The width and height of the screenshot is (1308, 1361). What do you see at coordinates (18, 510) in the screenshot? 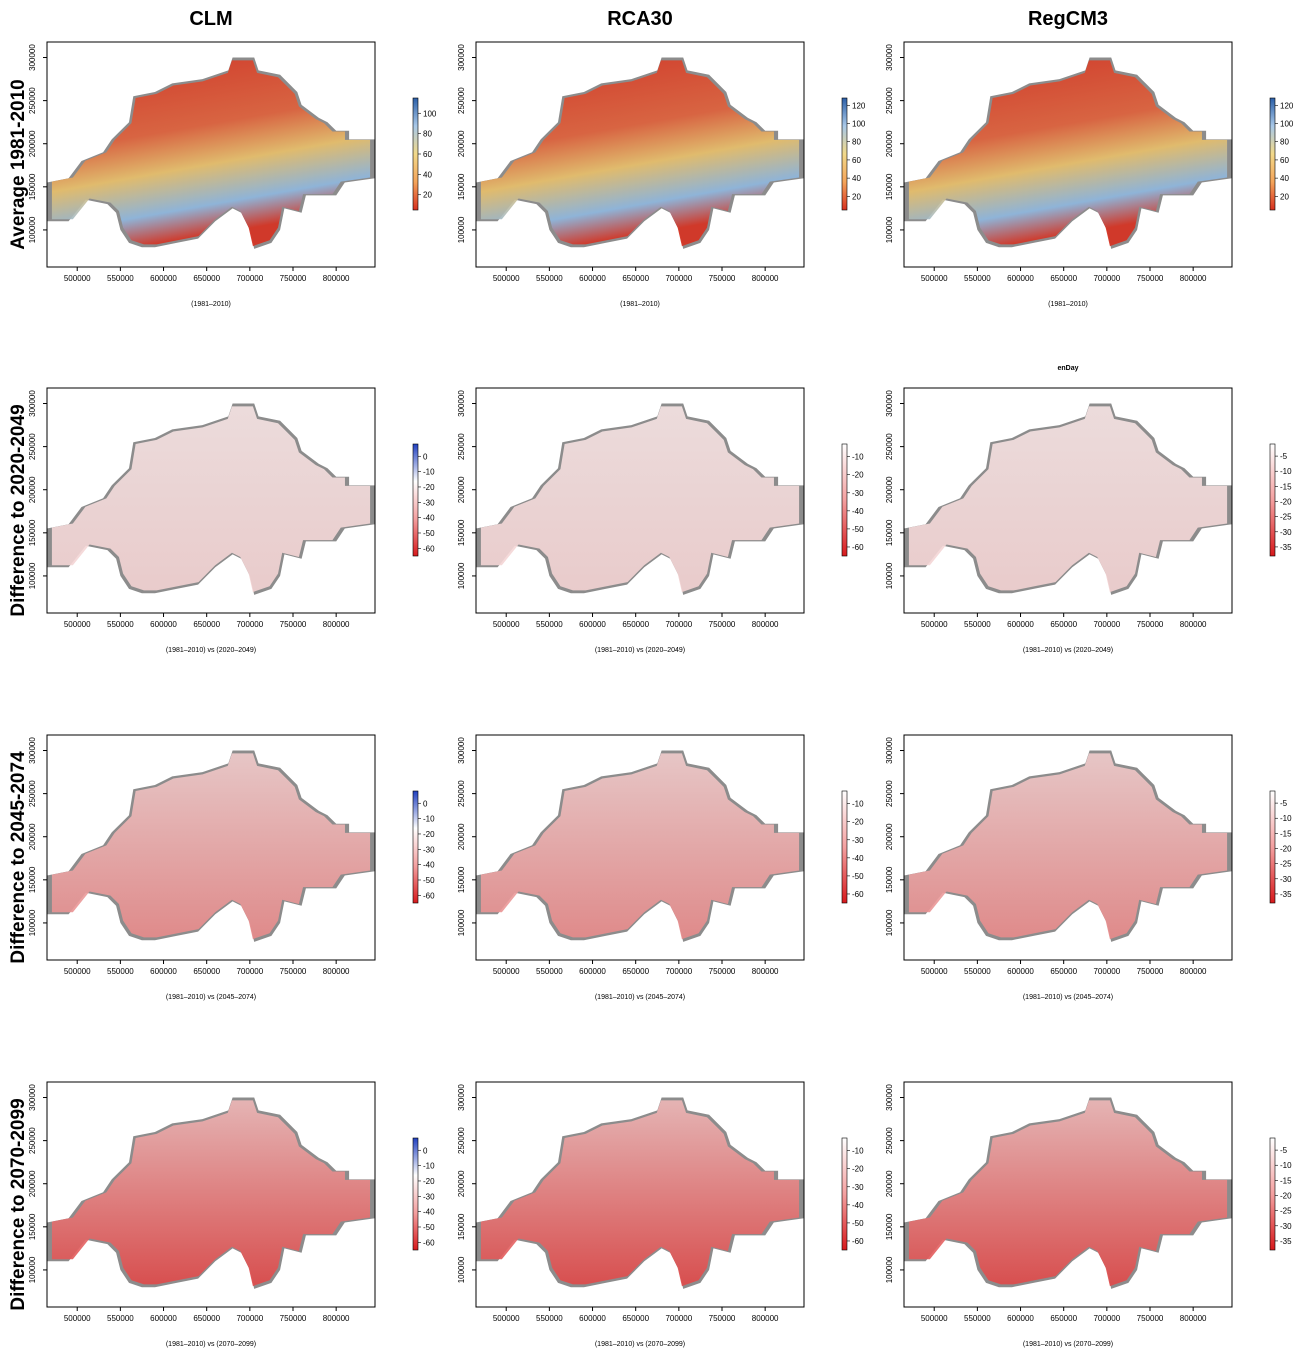
I see `row-title: Difference to 2020-2049` at bounding box center [18, 510].